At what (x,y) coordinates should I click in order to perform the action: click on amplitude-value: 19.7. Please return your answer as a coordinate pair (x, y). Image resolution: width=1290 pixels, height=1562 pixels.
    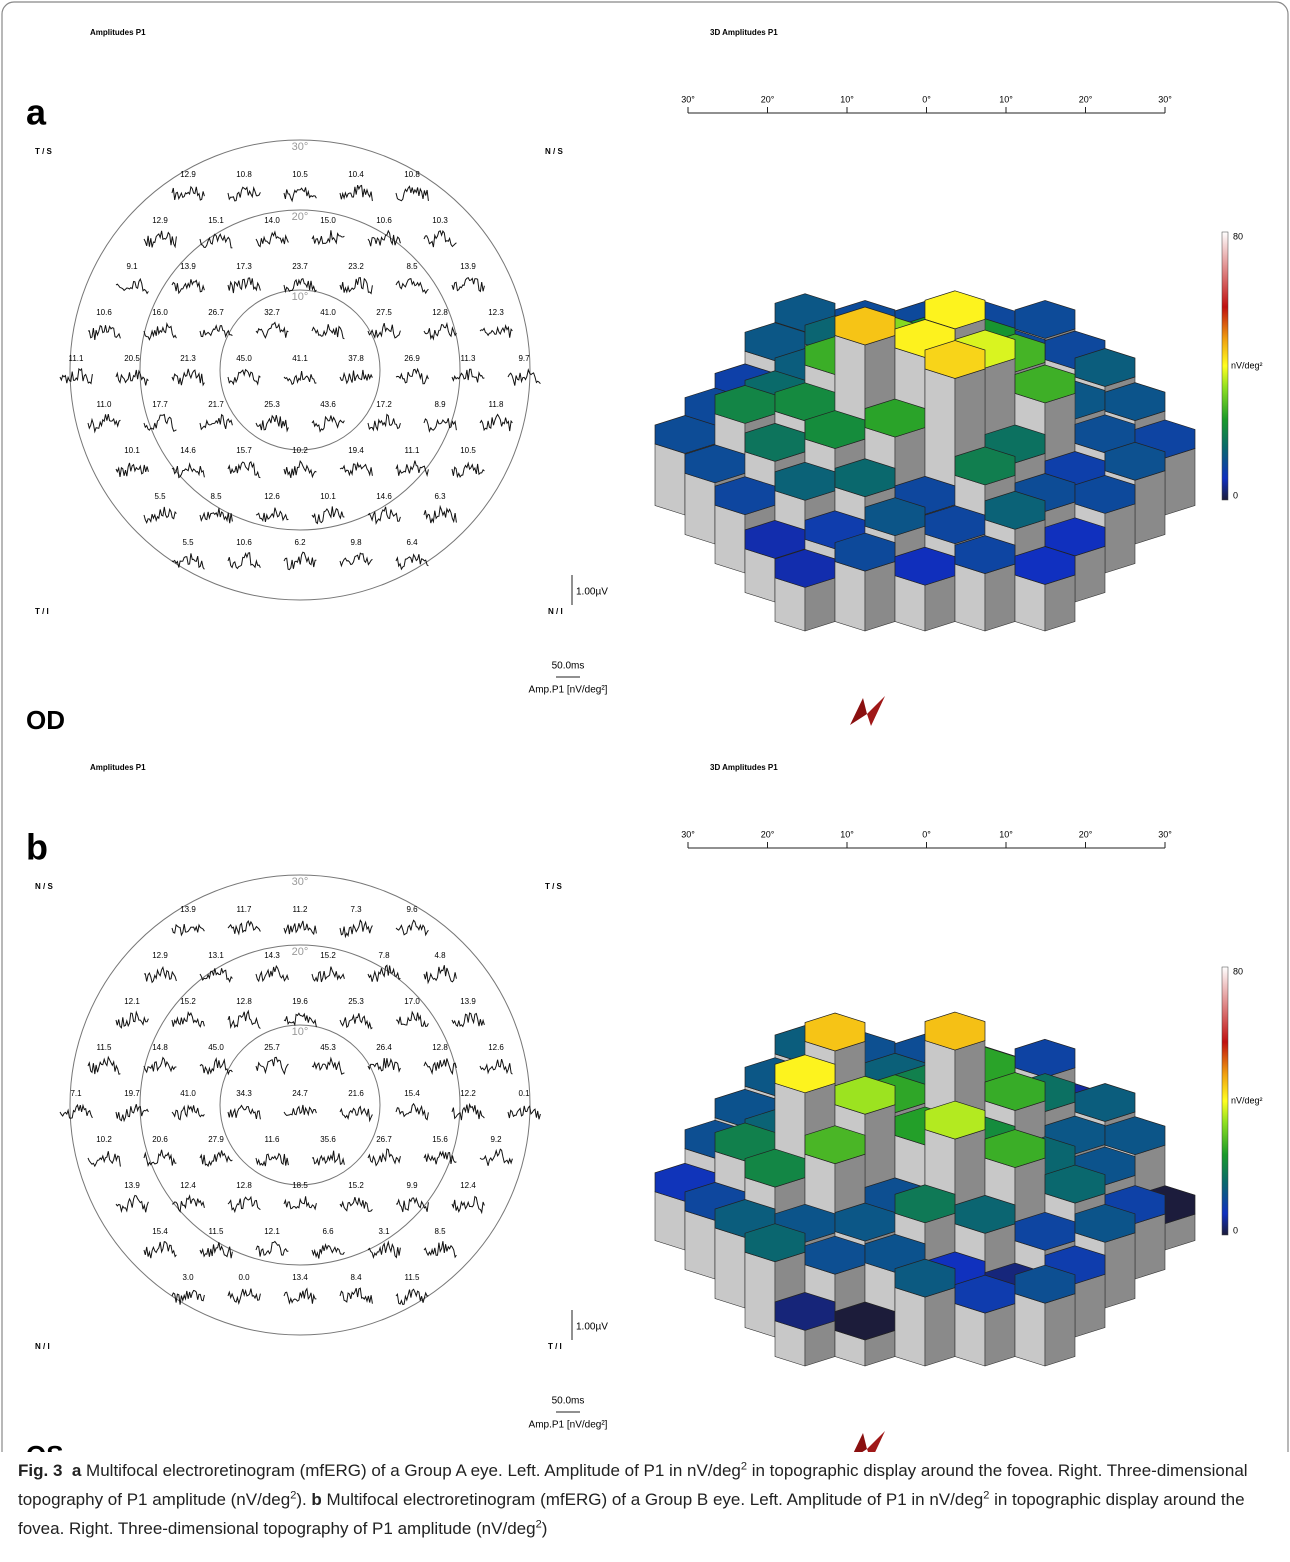
    Looking at the image, I should click on (132, 1093).